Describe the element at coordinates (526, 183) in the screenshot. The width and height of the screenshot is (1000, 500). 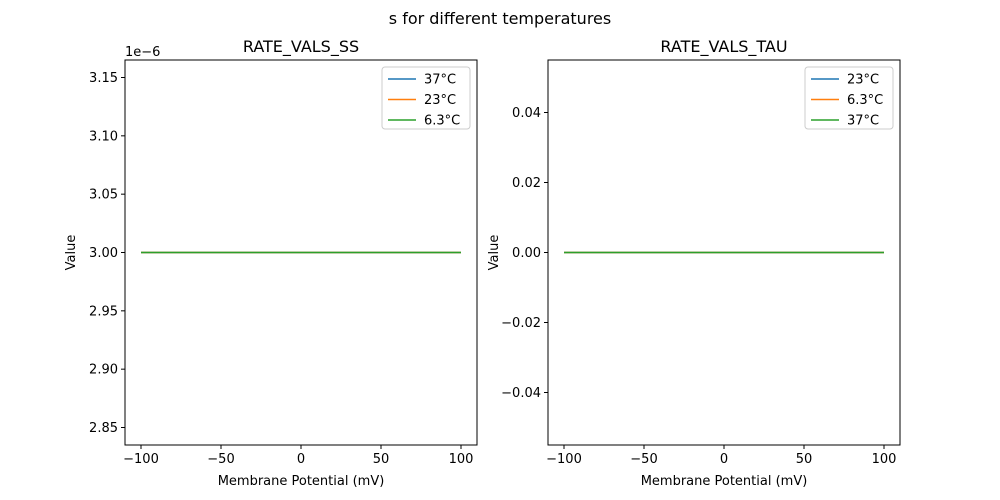
I see `y-tick-label: 0.02` at that location.